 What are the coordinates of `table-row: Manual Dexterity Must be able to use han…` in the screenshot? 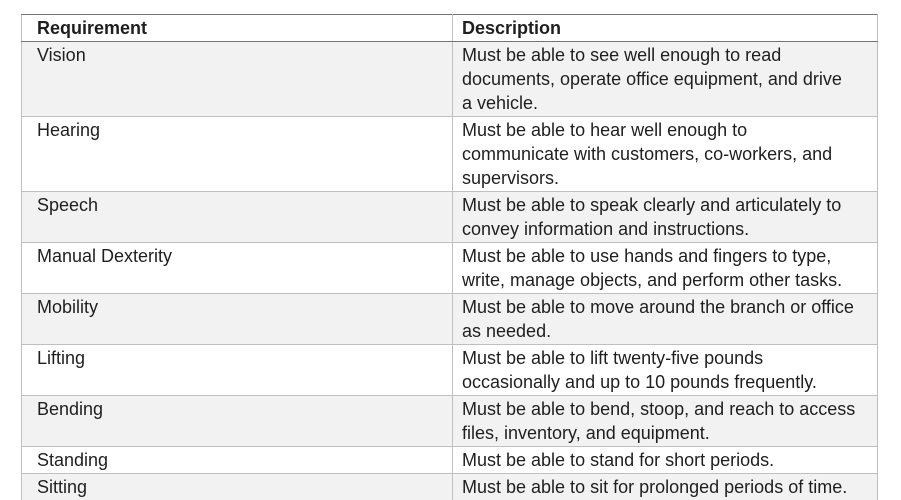 It's located at (449, 268).